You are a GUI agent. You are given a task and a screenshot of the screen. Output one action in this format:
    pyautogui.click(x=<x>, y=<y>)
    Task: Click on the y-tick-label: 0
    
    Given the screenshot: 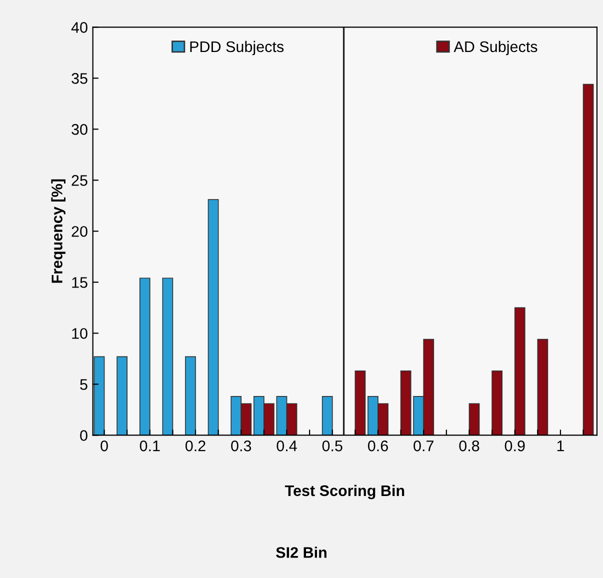 What is the action you would take?
    pyautogui.click(x=84, y=435)
    